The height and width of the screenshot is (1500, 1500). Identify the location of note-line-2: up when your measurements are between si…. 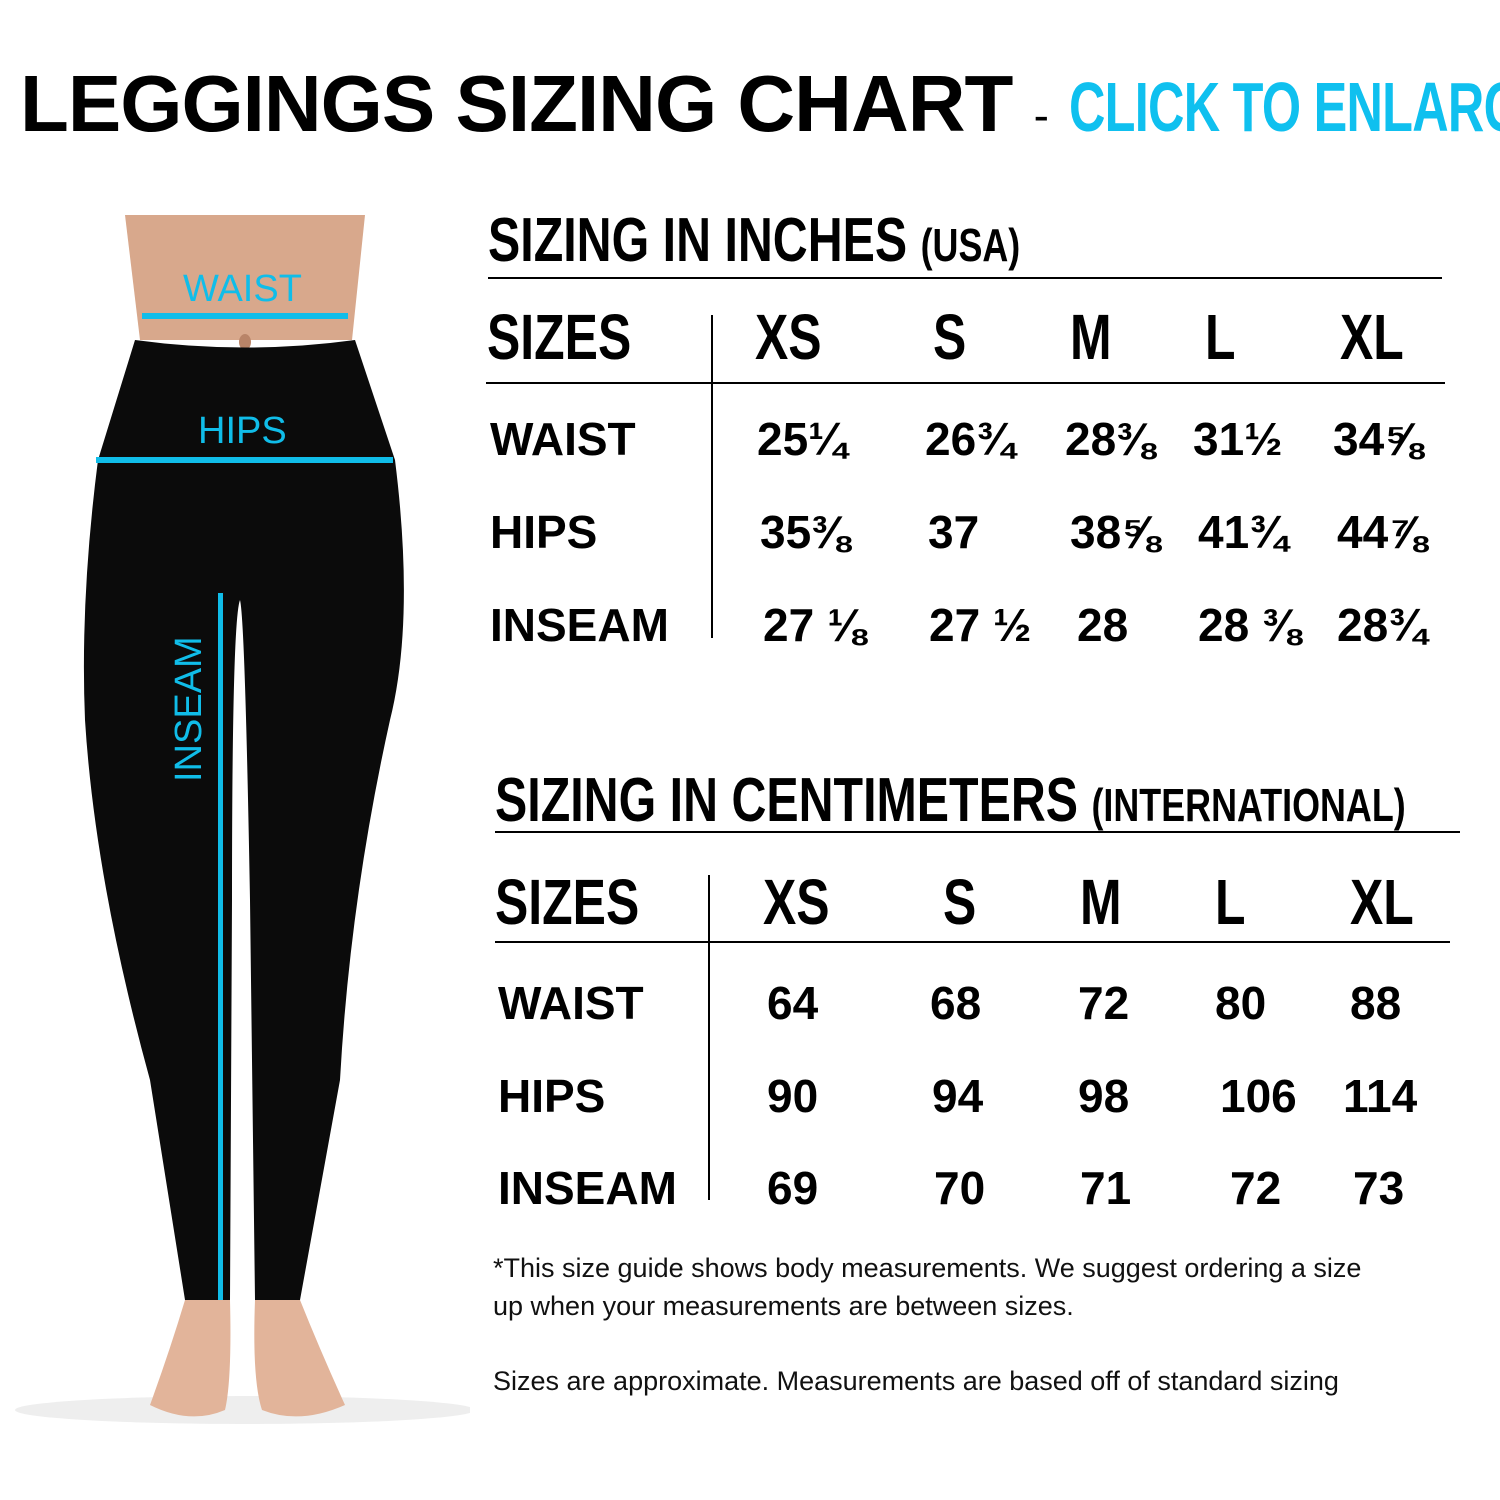
(783, 1306).